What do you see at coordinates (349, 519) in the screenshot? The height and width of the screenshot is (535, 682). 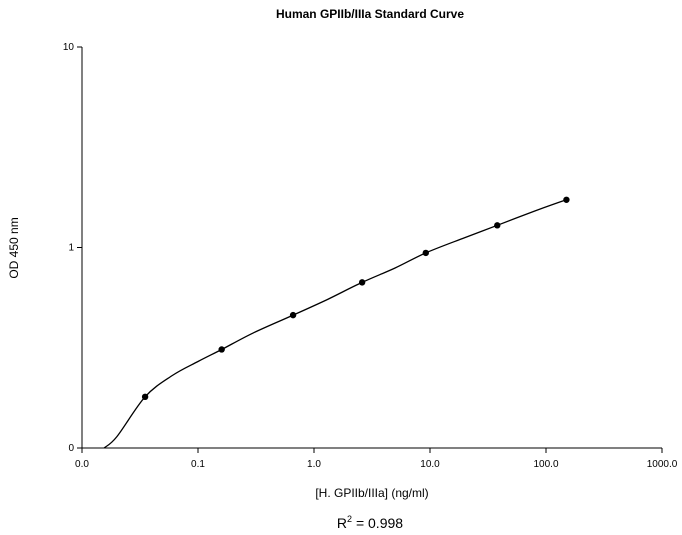 I see `r-squared-exponent: 2` at bounding box center [349, 519].